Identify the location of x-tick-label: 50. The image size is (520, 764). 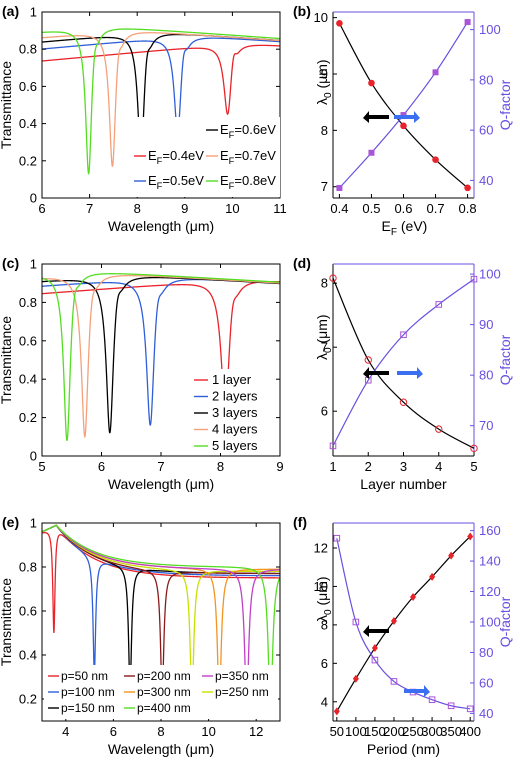
(337, 731).